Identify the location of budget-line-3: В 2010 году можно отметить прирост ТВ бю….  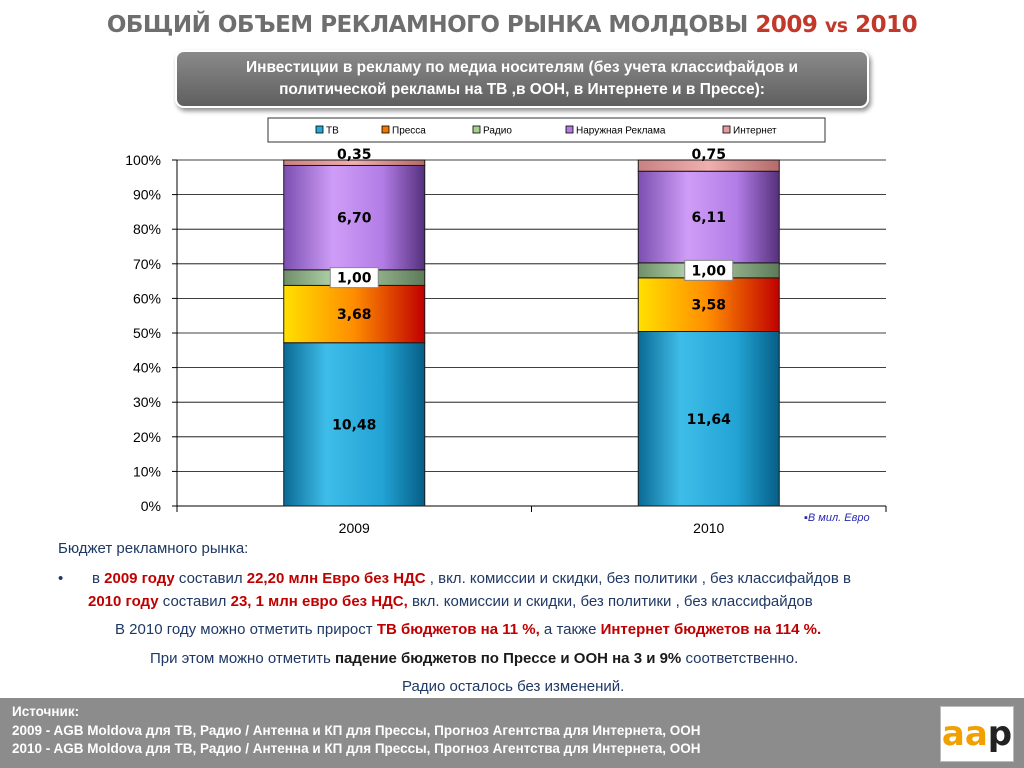
(468, 629).